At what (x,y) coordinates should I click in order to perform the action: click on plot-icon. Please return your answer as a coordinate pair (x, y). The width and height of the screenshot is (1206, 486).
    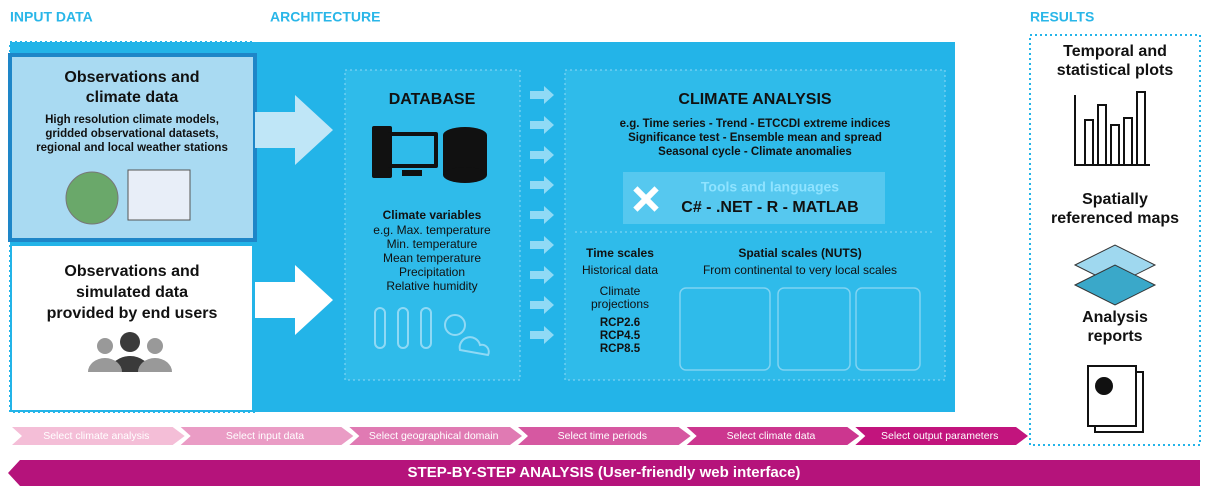
    Looking at the image, I should click on (1112, 128).